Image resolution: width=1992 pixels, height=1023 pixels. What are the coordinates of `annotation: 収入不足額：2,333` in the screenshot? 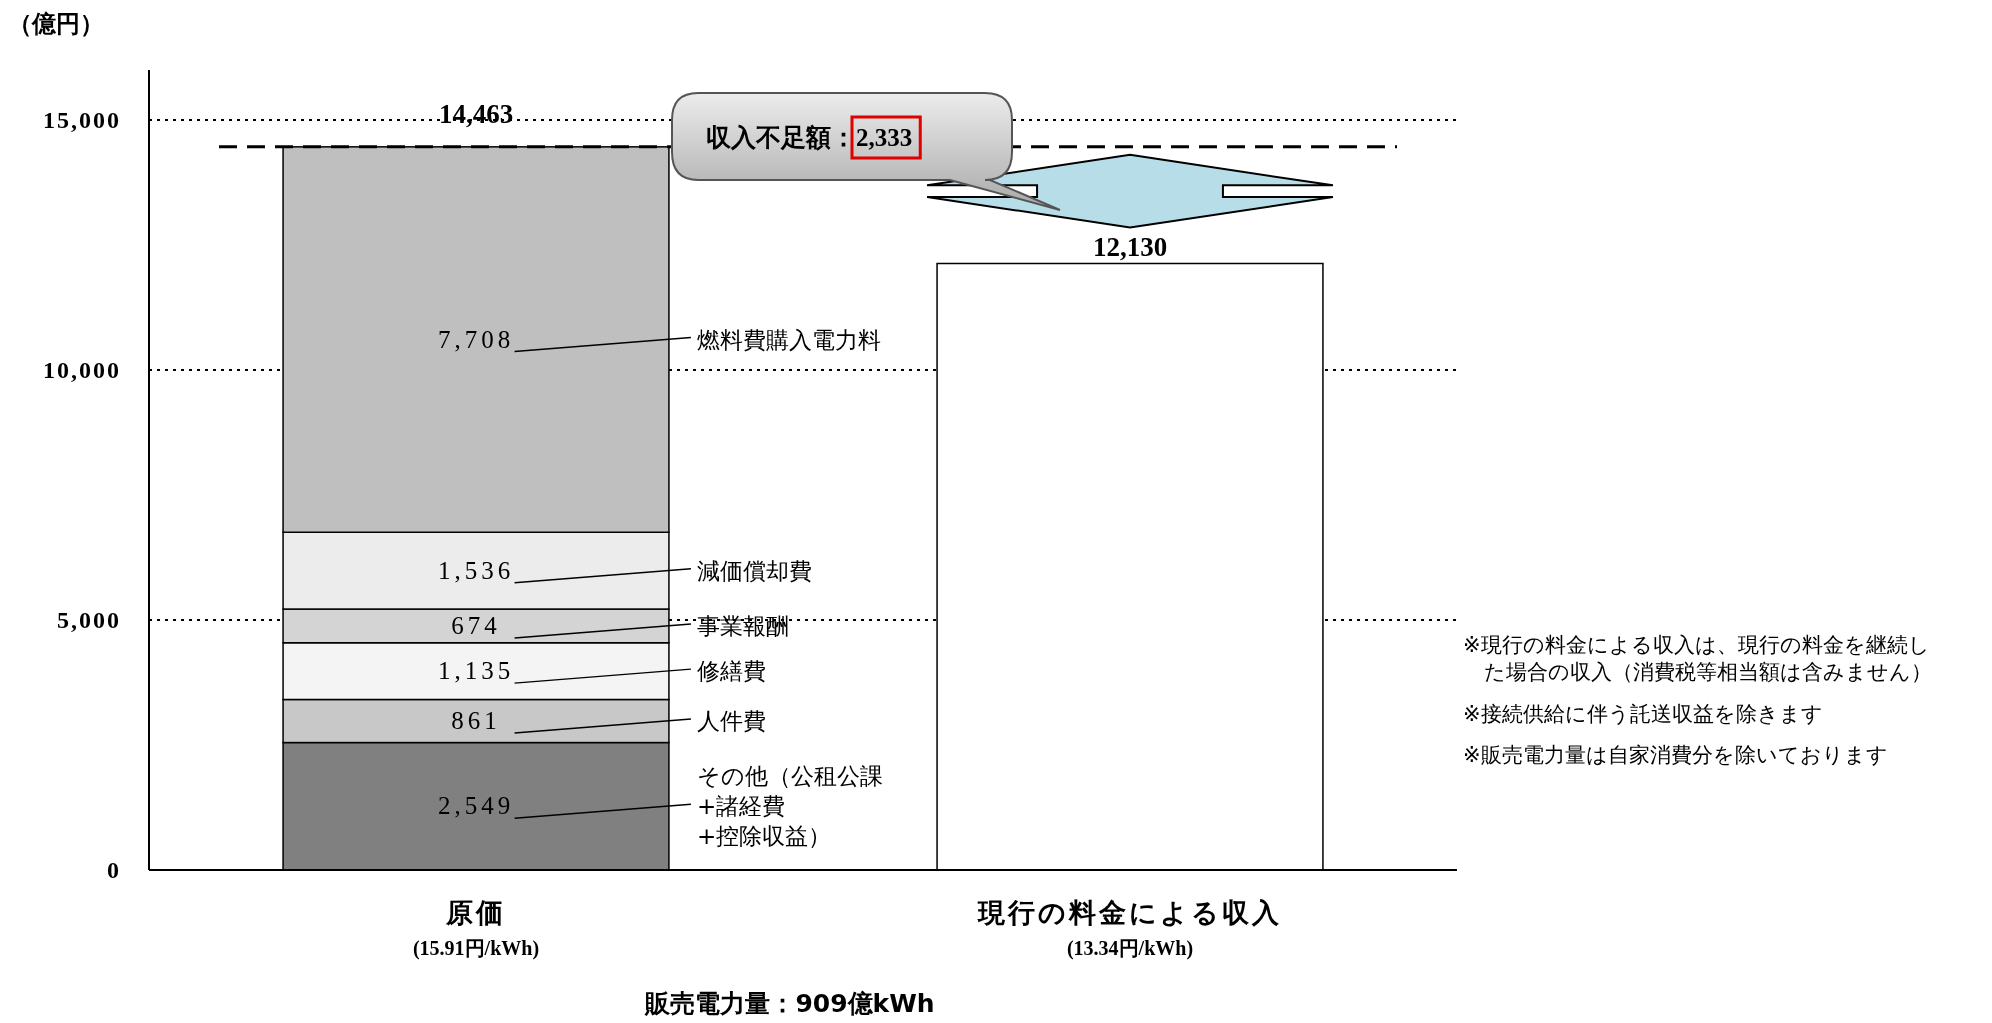 It's located at (809, 137).